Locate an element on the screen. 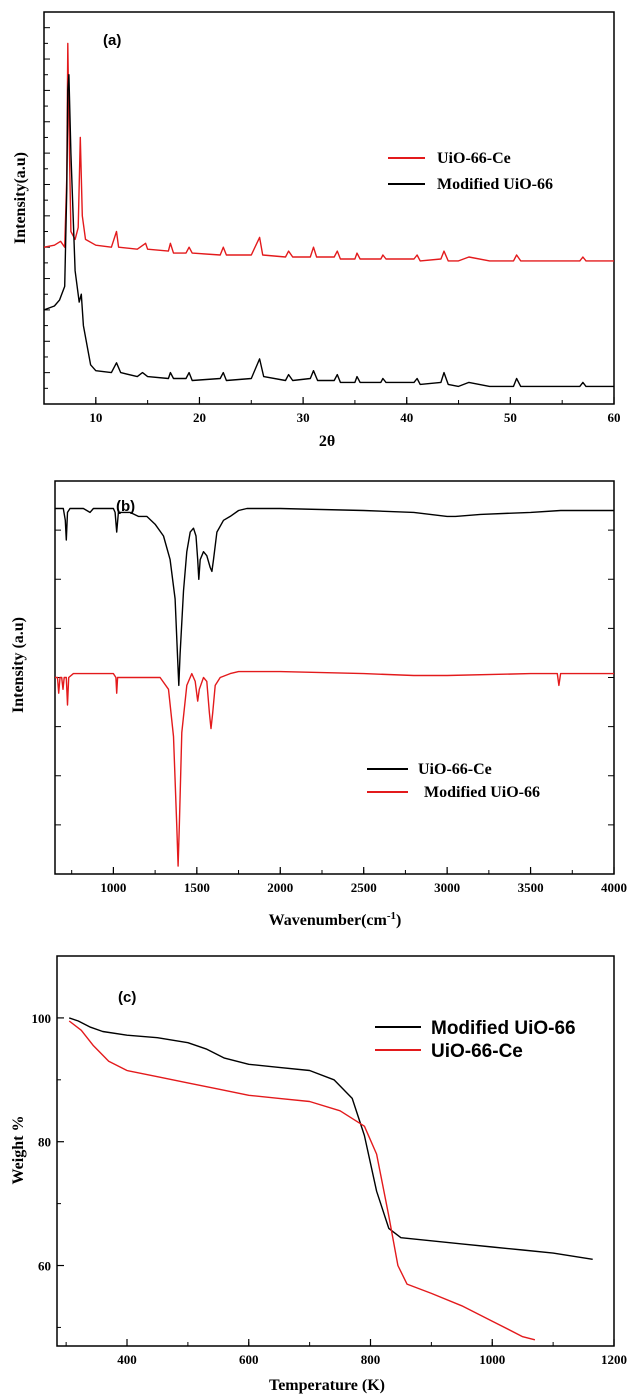 The image size is (636, 1397). panel-a-xtick-label: 10 is located at coordinates (95, 417).